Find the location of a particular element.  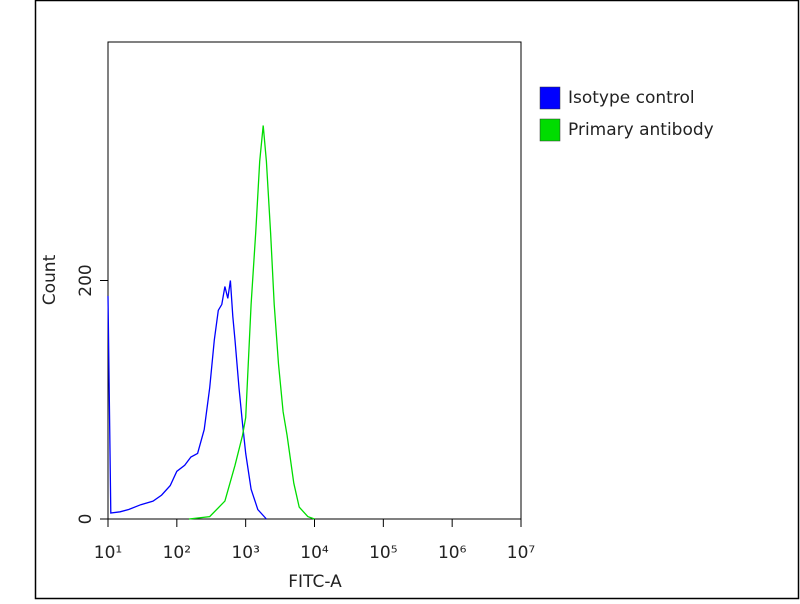

y-tick-label: 200 is located at coordinates (86, 280).